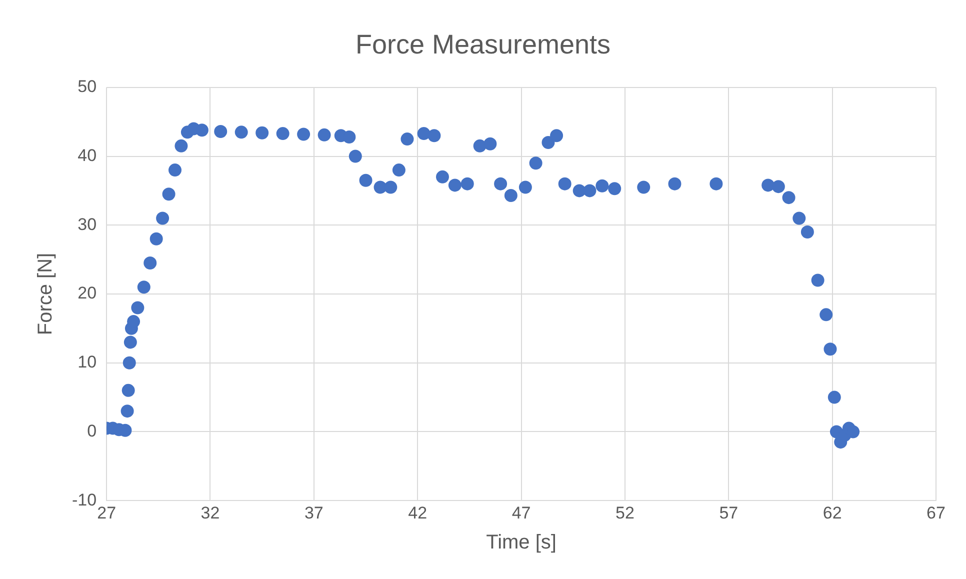 The height and width of the screenshot is (579, 966). I want to click on chart-title: Force Measurements, so click(483, 45).